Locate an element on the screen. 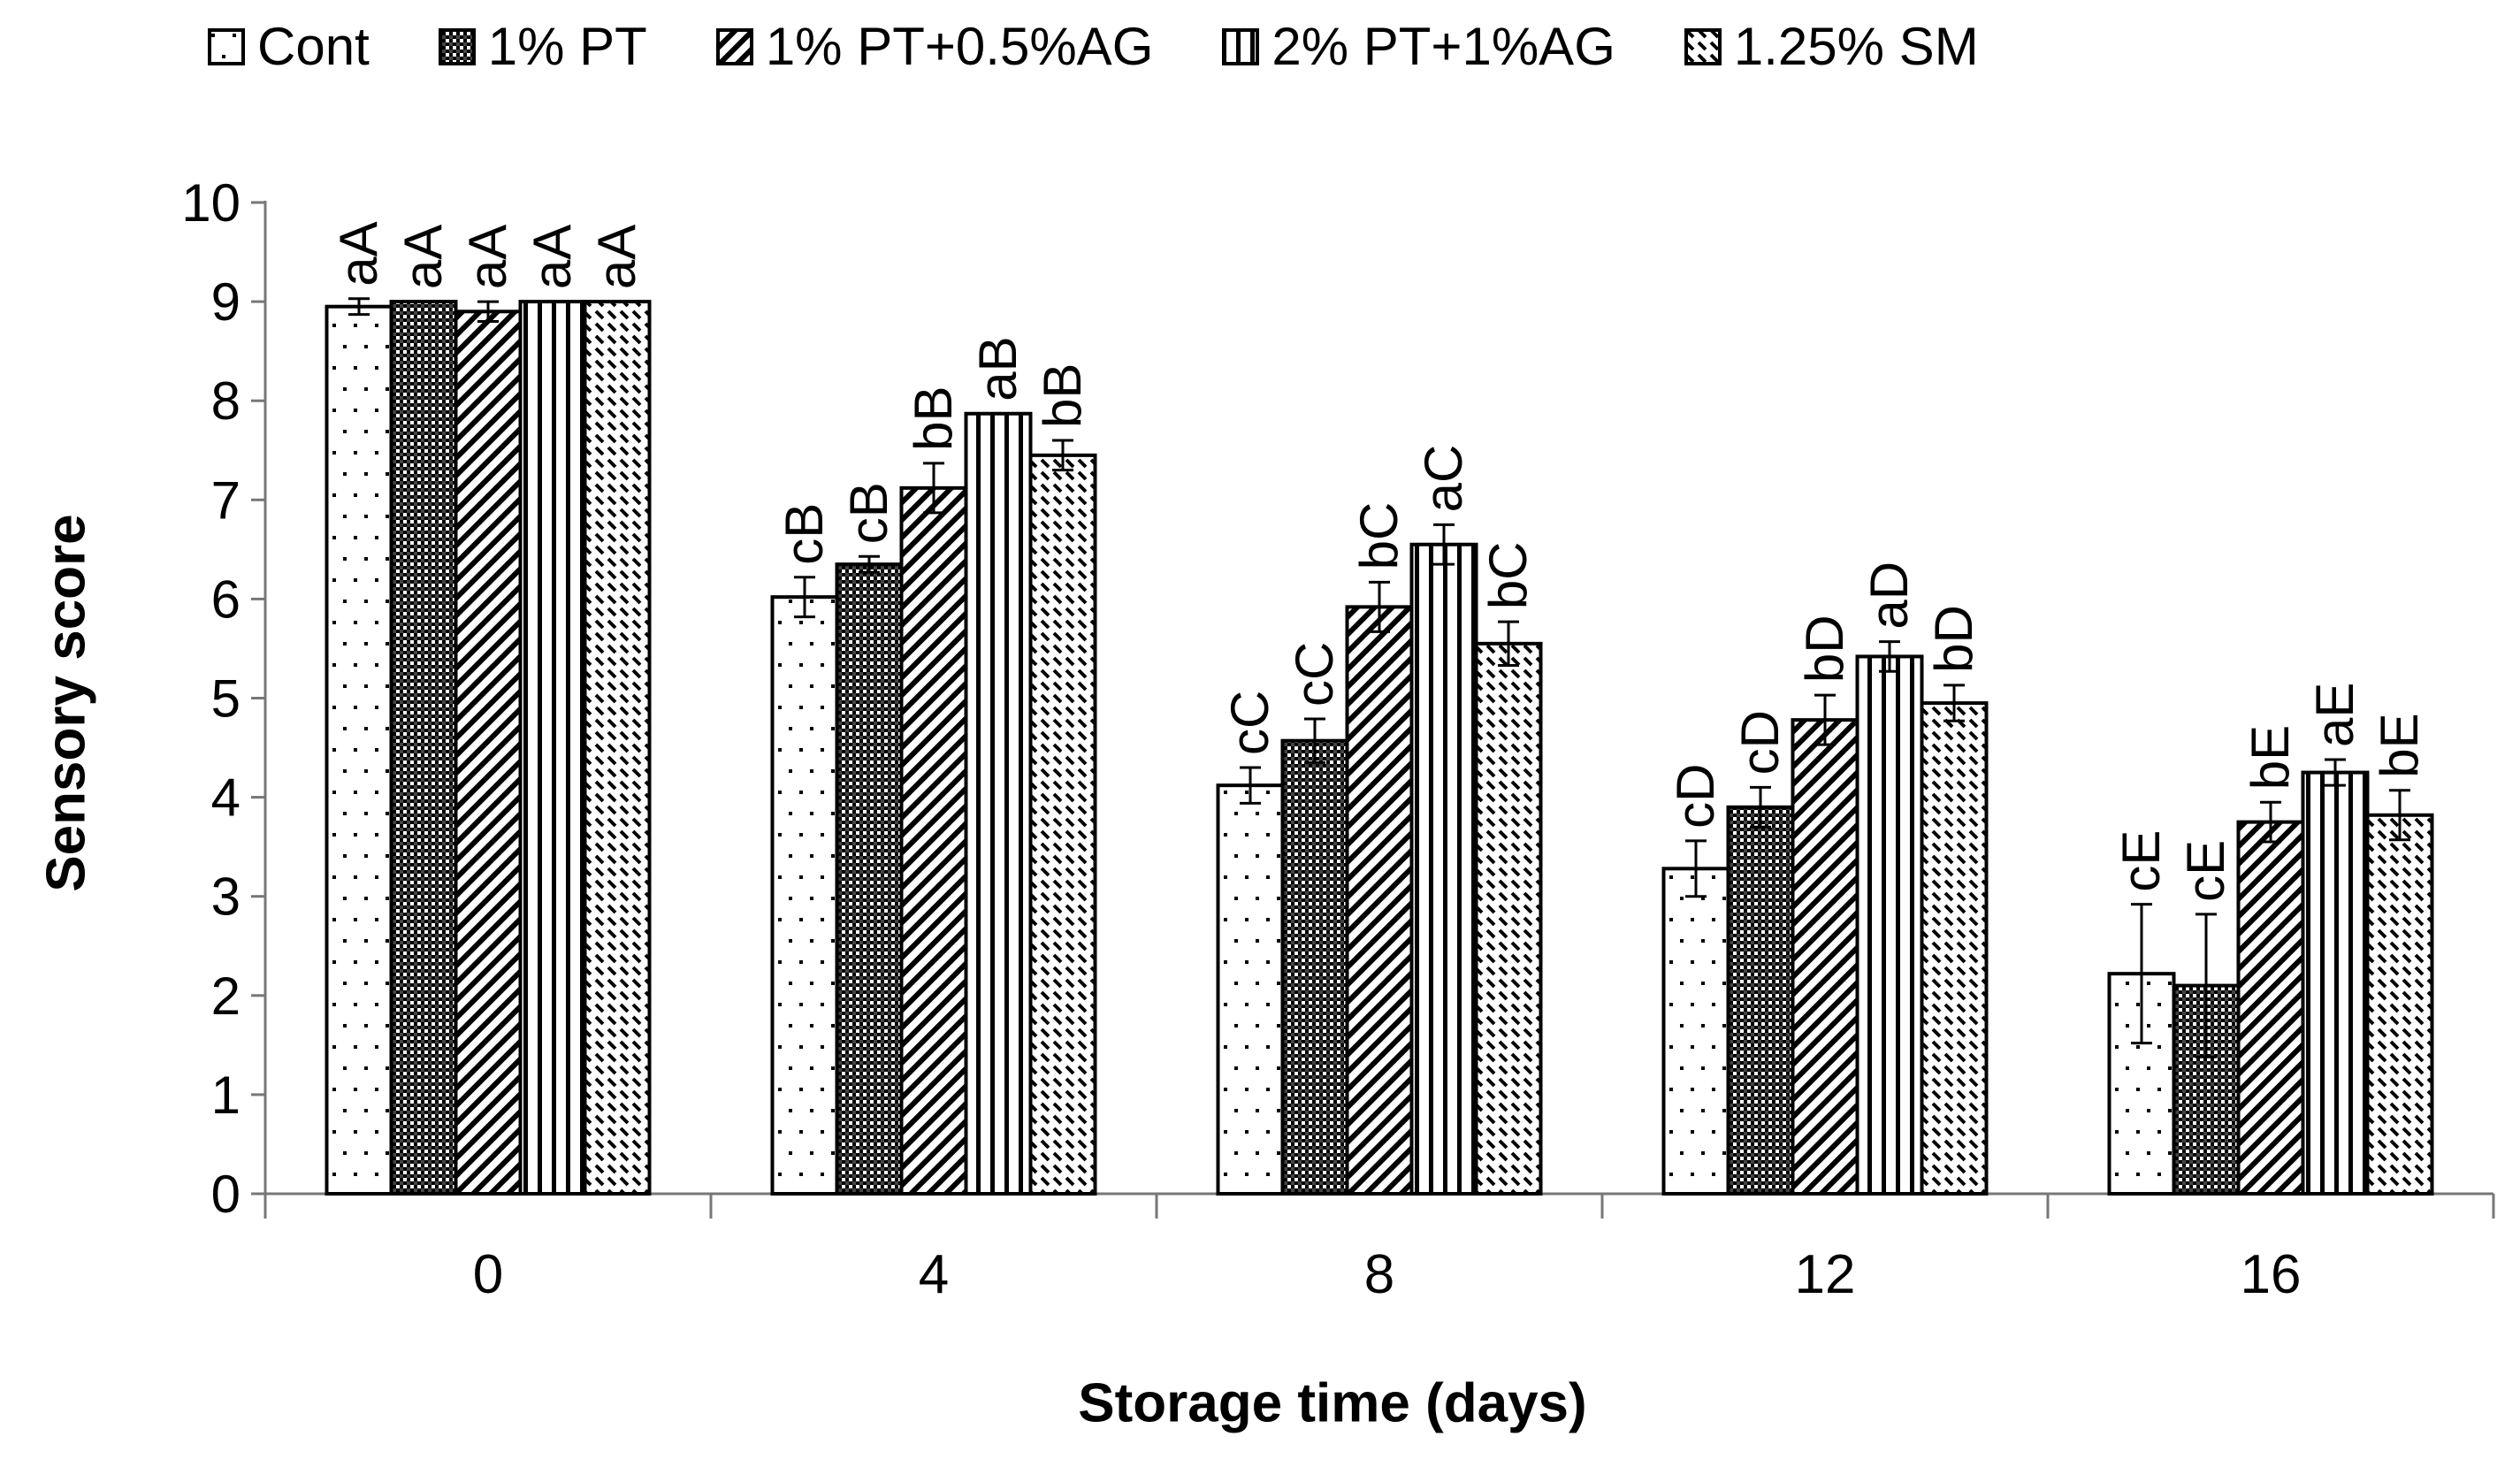 The image size is (2520, 1467). y-tick-label: 1 is located at coordinates (226, 1095).